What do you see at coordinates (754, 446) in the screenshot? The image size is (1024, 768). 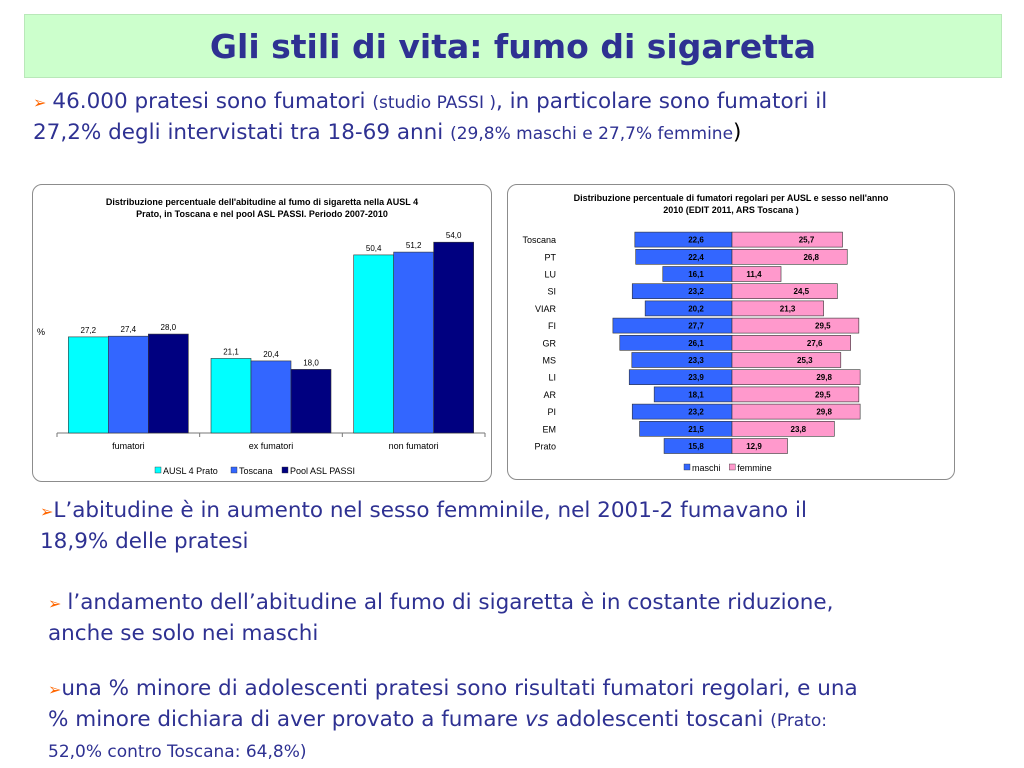 I see `bar-value-label: 12,9` at bounding box center [754, 446].